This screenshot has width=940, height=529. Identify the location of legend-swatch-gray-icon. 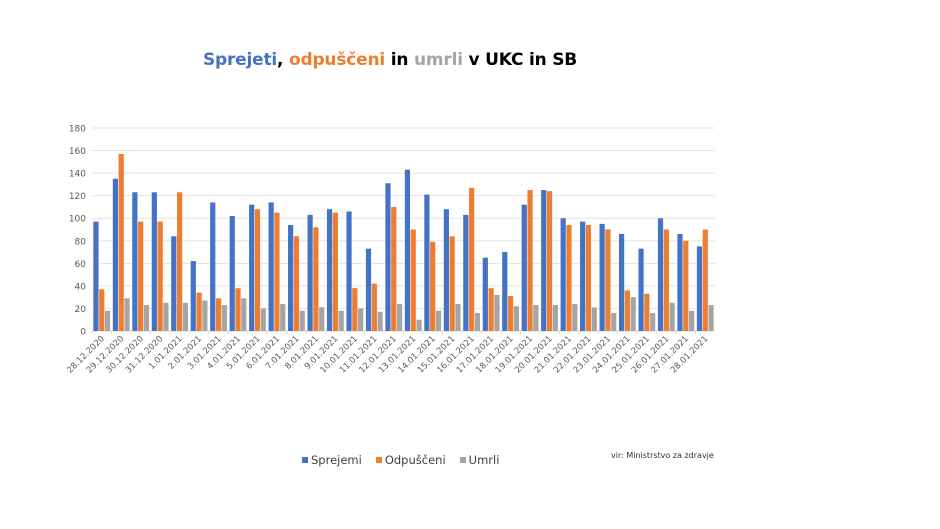
(462, 460).